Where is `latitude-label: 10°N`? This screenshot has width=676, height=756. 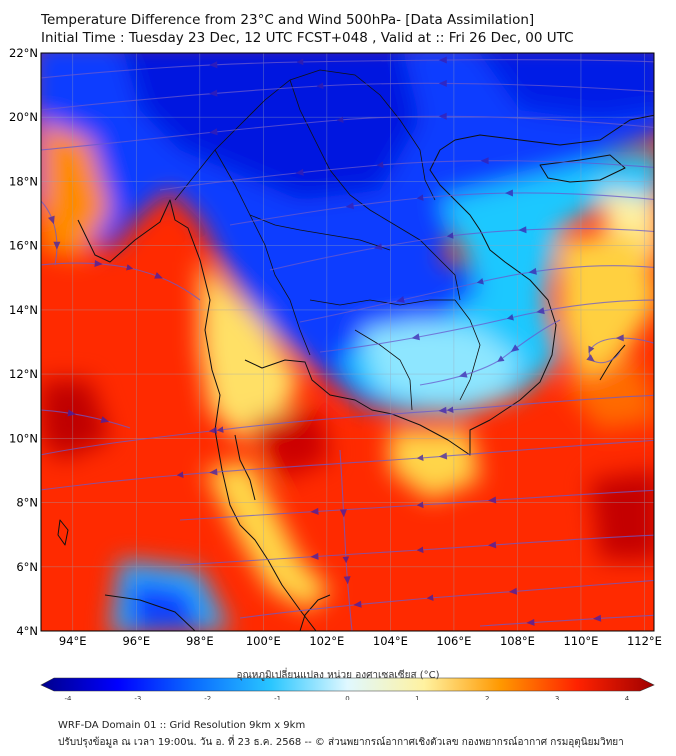
latitude-label: 10°N is located at coordinates (23, 438).